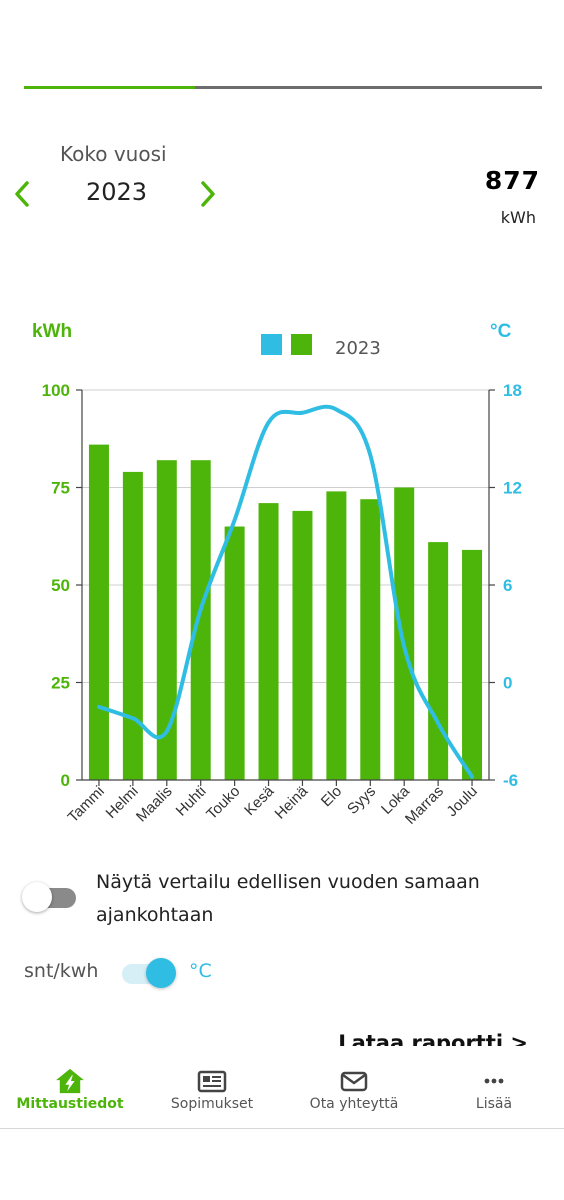 The width and height of the screenshot is (564, 1200). I want to click on y-axis-right-label: °C, so click(501, 331).